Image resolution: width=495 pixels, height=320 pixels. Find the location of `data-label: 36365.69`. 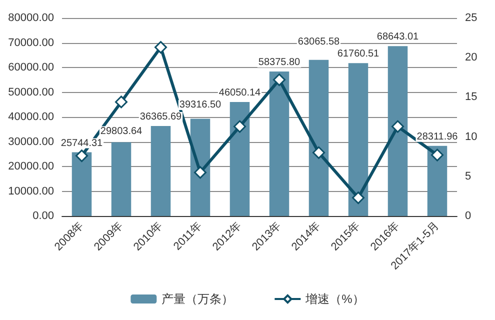

data-label: 36365.69 is located at coordinates (161, 116).